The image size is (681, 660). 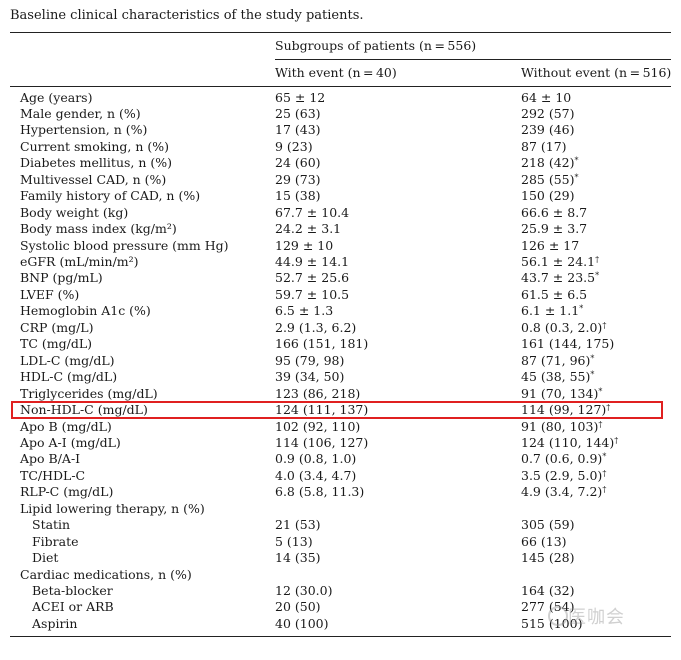 What do you see at coordinates (340, 542) in the screenshot?
I see `table-row: Fibrate 5 (13) 66 (13)` at bounding box center [340, 542].